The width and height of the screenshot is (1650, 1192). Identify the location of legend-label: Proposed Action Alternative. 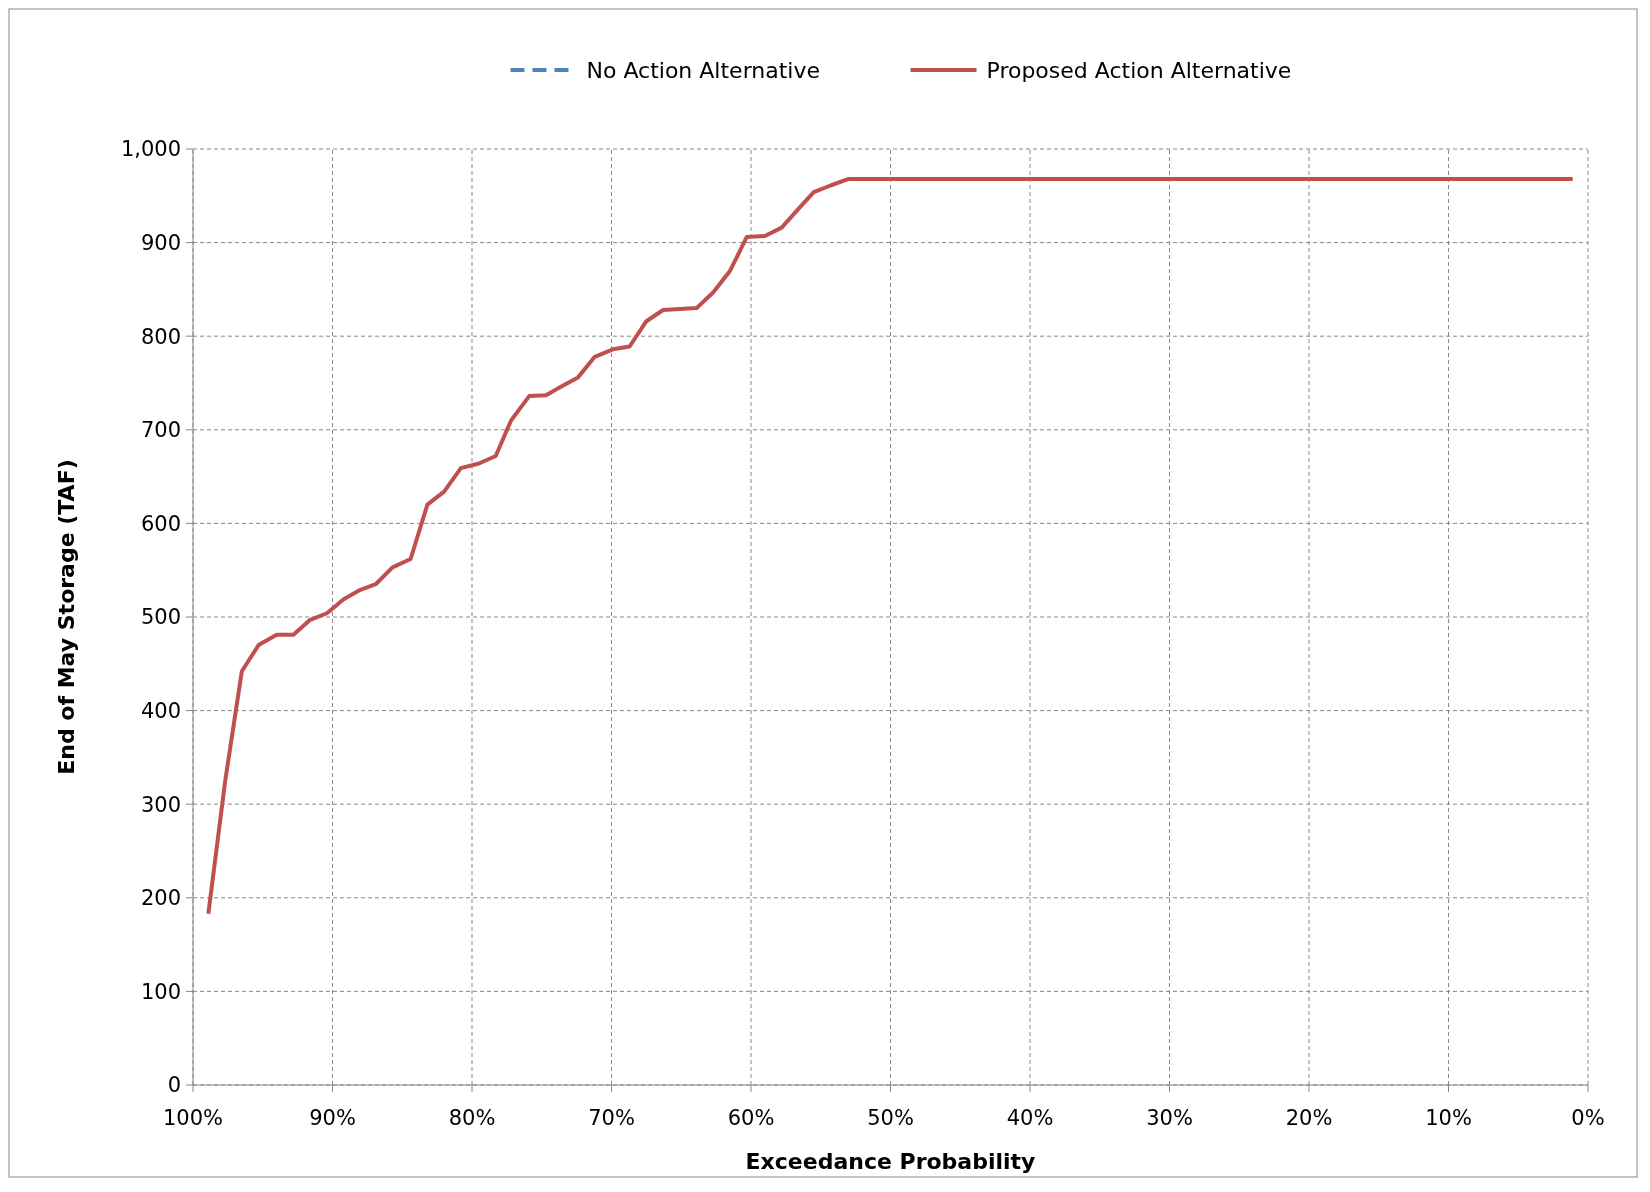
(1139, 70).